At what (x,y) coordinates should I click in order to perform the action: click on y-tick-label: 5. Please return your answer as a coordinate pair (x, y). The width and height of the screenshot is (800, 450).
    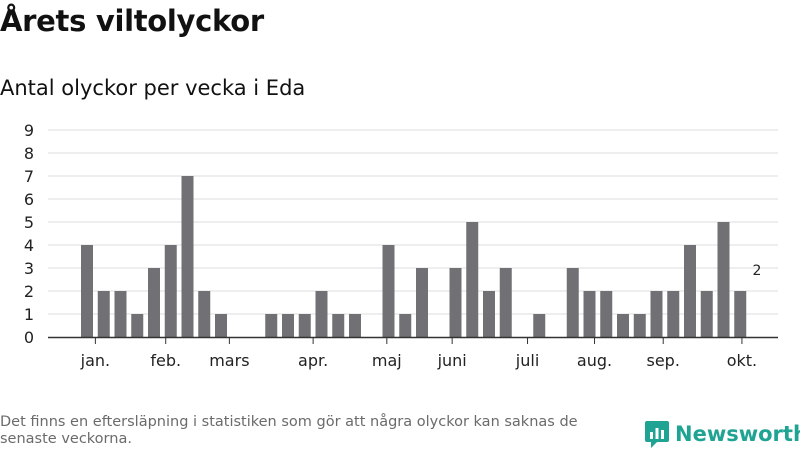
    Looking at the image, I should click on (29, 222).